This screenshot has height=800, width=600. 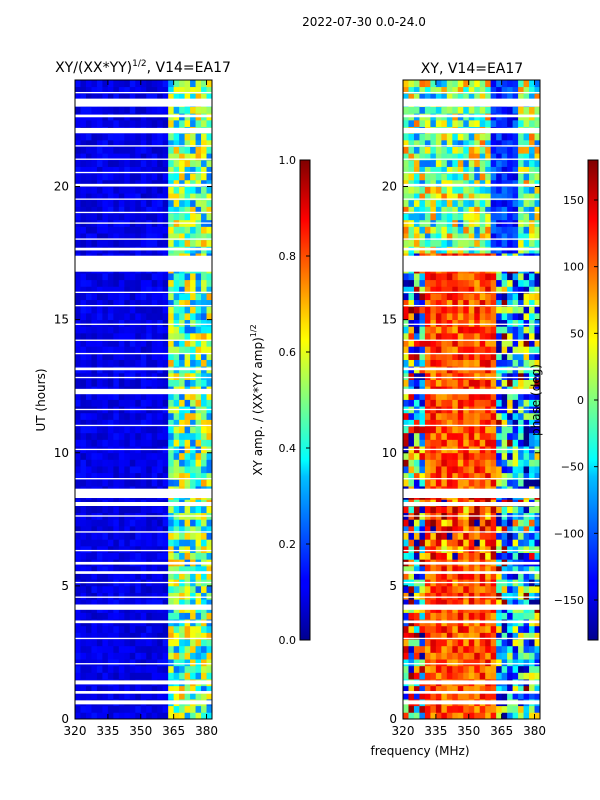 What do you see at coordinates (65, 586) in the screenshot?
I see `amplitude-y-tick-label: 5` at bounding box center [65, 586].